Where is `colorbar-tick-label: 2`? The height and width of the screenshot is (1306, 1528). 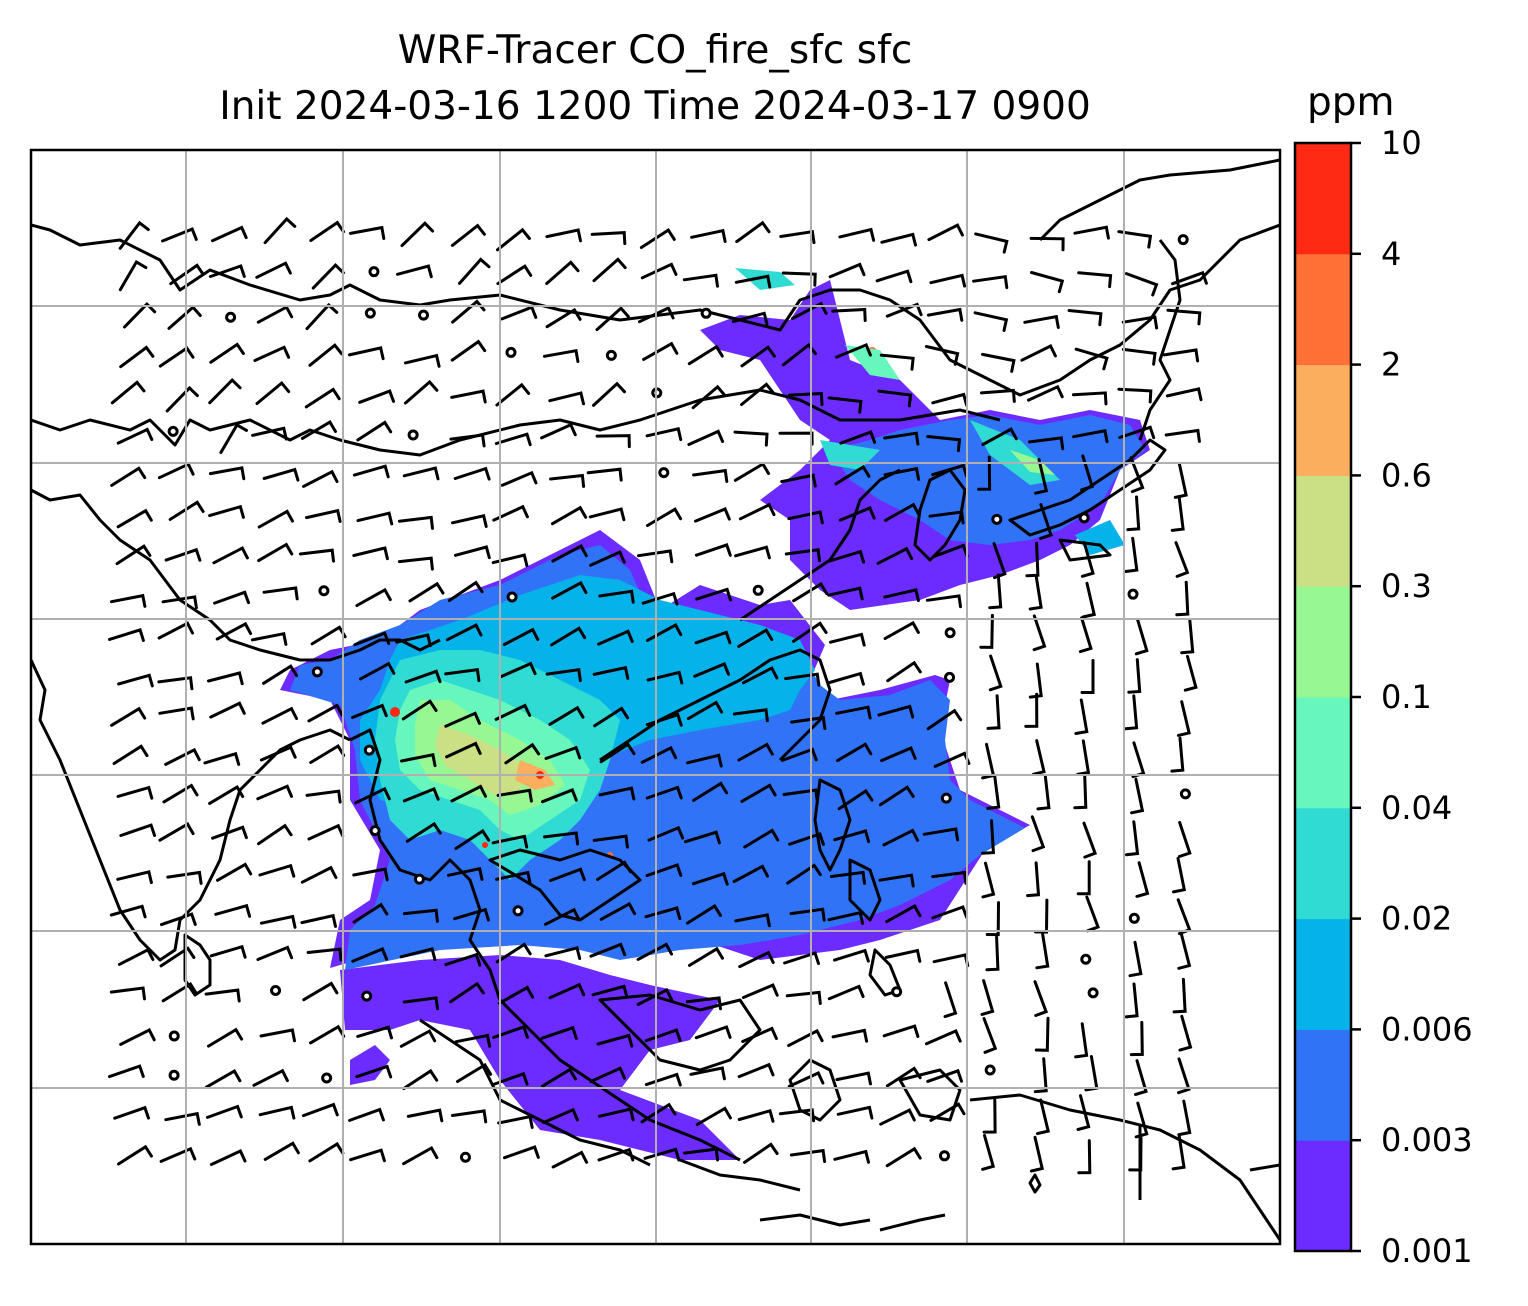
colorbar-tick-label: 2 is located at coordinates (1391, 365).